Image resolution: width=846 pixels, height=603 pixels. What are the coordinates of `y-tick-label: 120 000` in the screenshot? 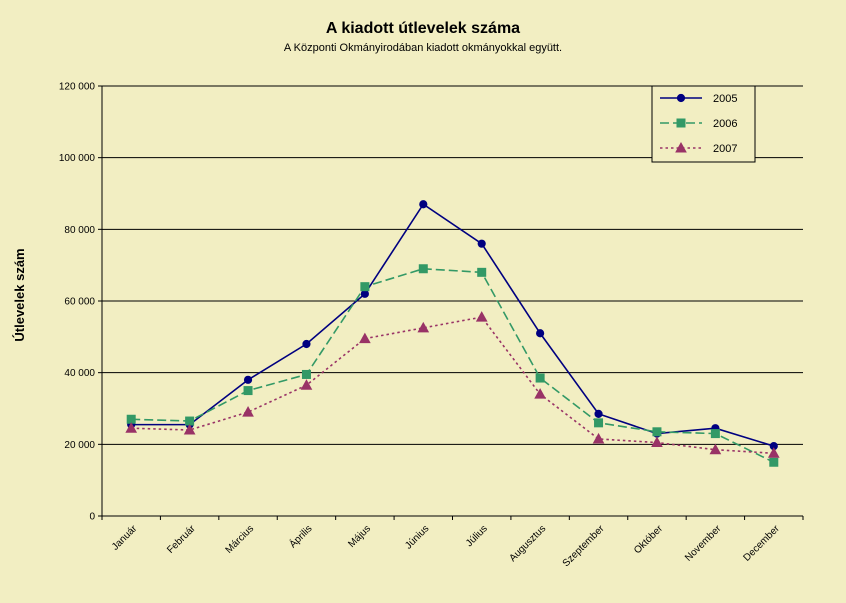 It's located at (77, 87).